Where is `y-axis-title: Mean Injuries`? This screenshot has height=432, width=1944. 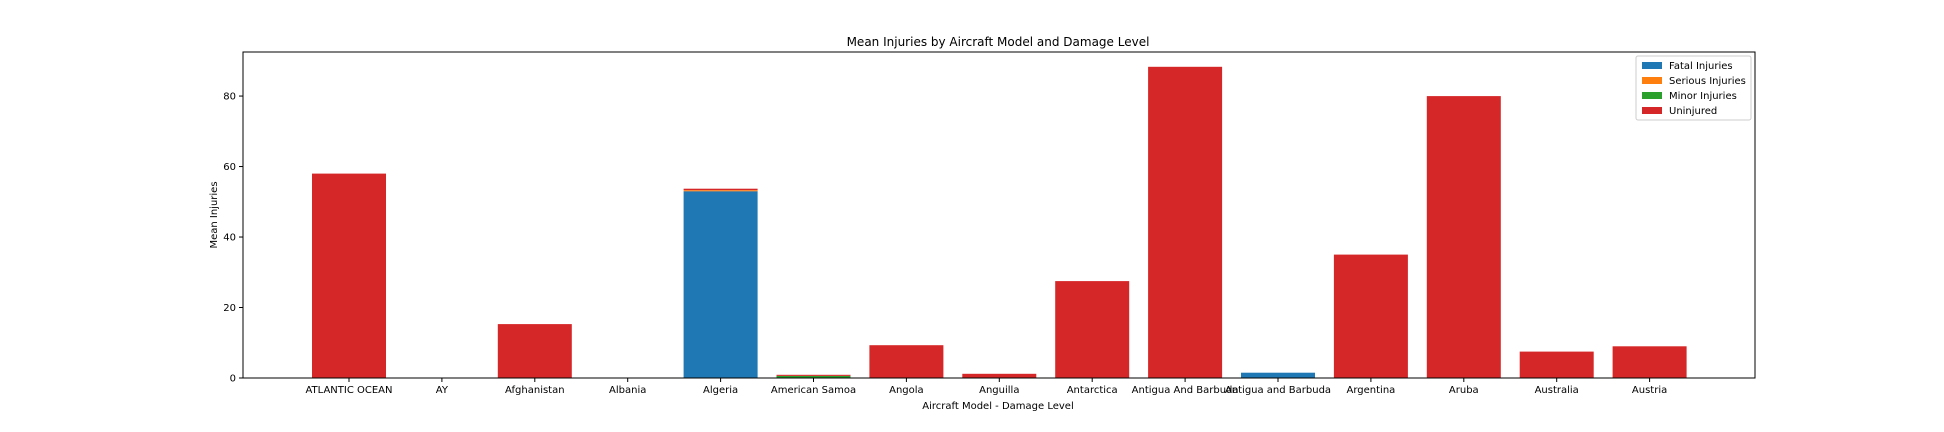 y-axis-title: Mean Injuries is located at coordinates (214, 214).